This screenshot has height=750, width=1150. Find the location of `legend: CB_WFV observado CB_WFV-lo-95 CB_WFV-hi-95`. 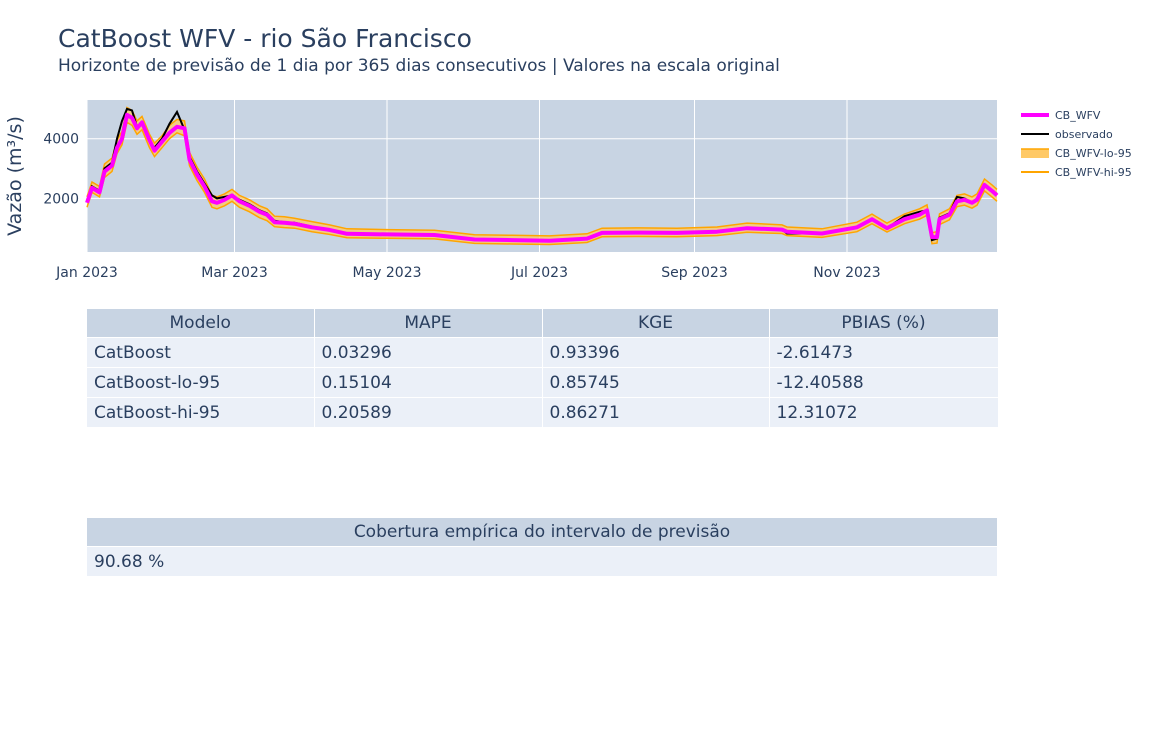

legend: CB_WFV observado CB_WFV-lo-95 CB_WFV-hi-95 is located at coordinates (1076, 144).